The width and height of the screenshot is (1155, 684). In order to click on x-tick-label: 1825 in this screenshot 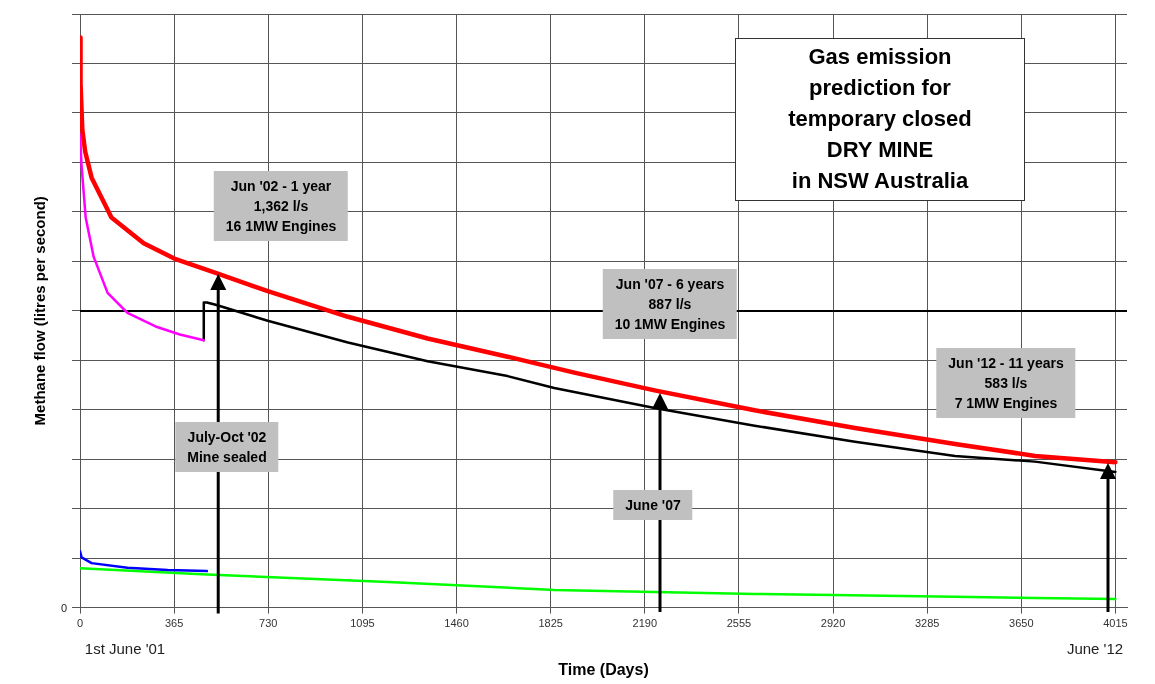, I will do `click(550, 623)`.